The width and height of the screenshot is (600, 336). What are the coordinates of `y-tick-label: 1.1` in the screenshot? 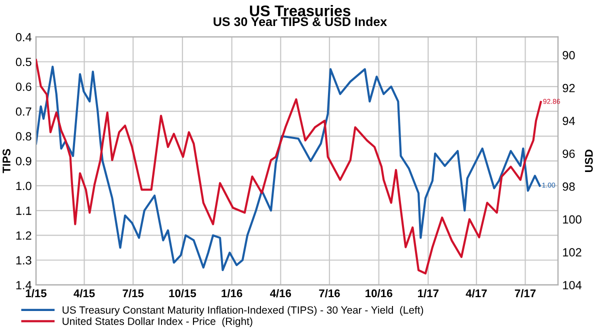 It's located at (24, 210).